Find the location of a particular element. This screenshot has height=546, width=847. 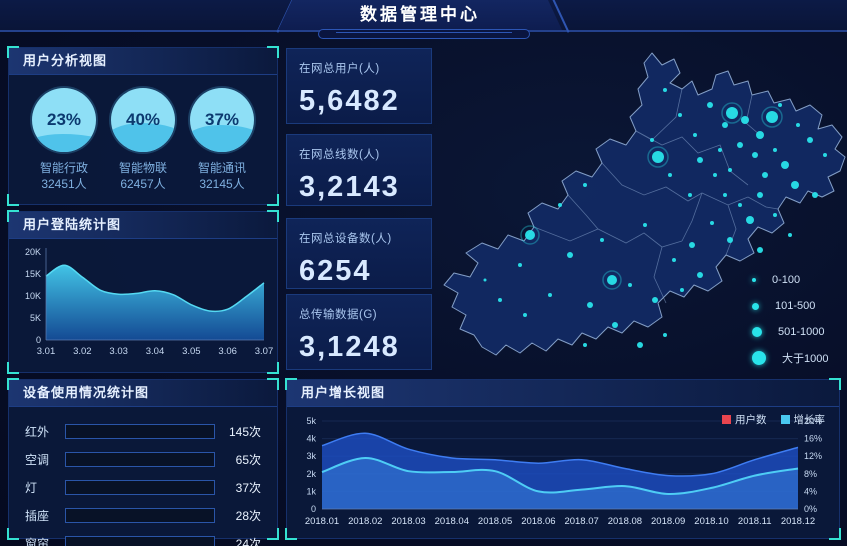

legend-label: 用户数 is located at coordinates (751, 420).